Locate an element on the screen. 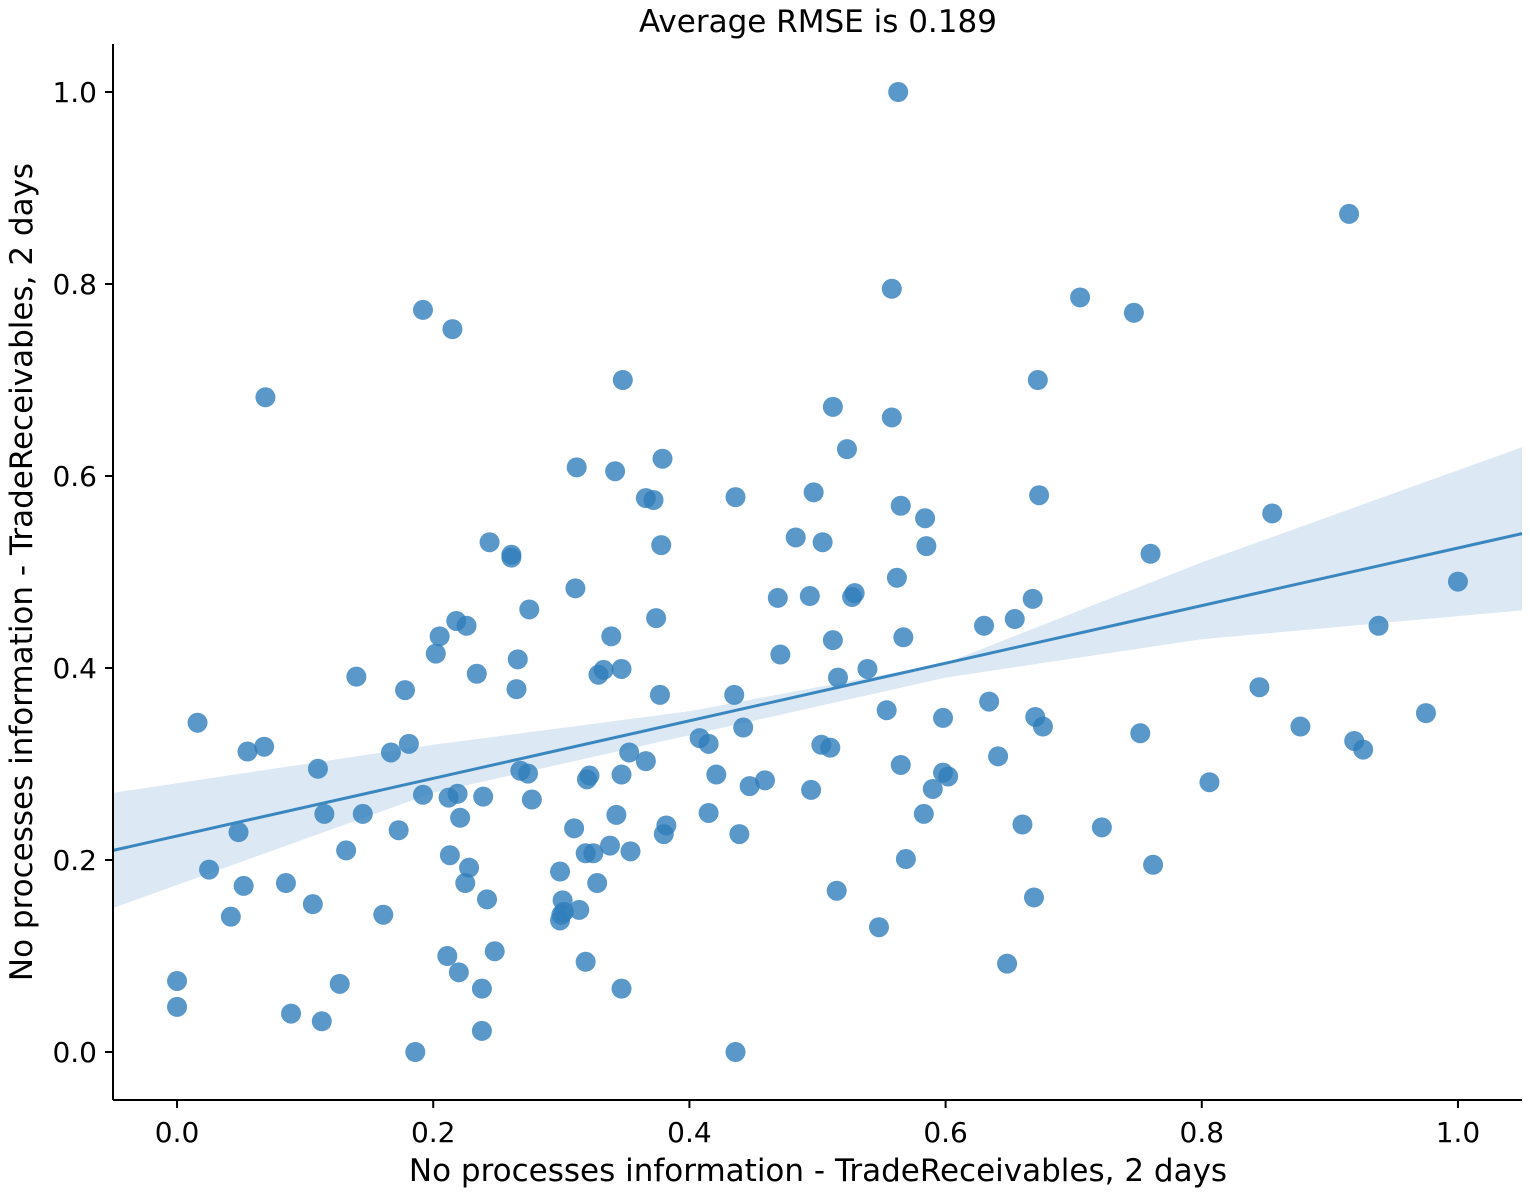 The image size is (1530, 1194). y-tick-label: 0.4 is located at coordinates (74, 668).